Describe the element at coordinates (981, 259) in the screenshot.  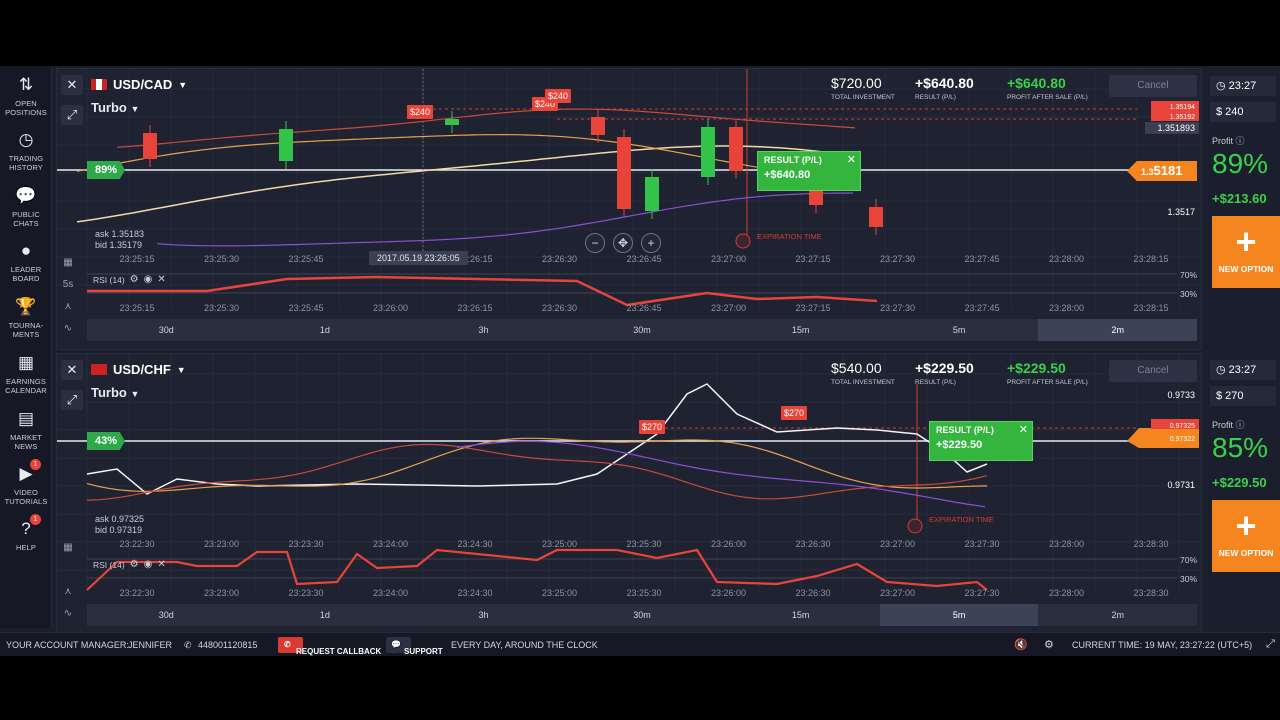
I see `time-tick-label: 23:27:45` at that location.